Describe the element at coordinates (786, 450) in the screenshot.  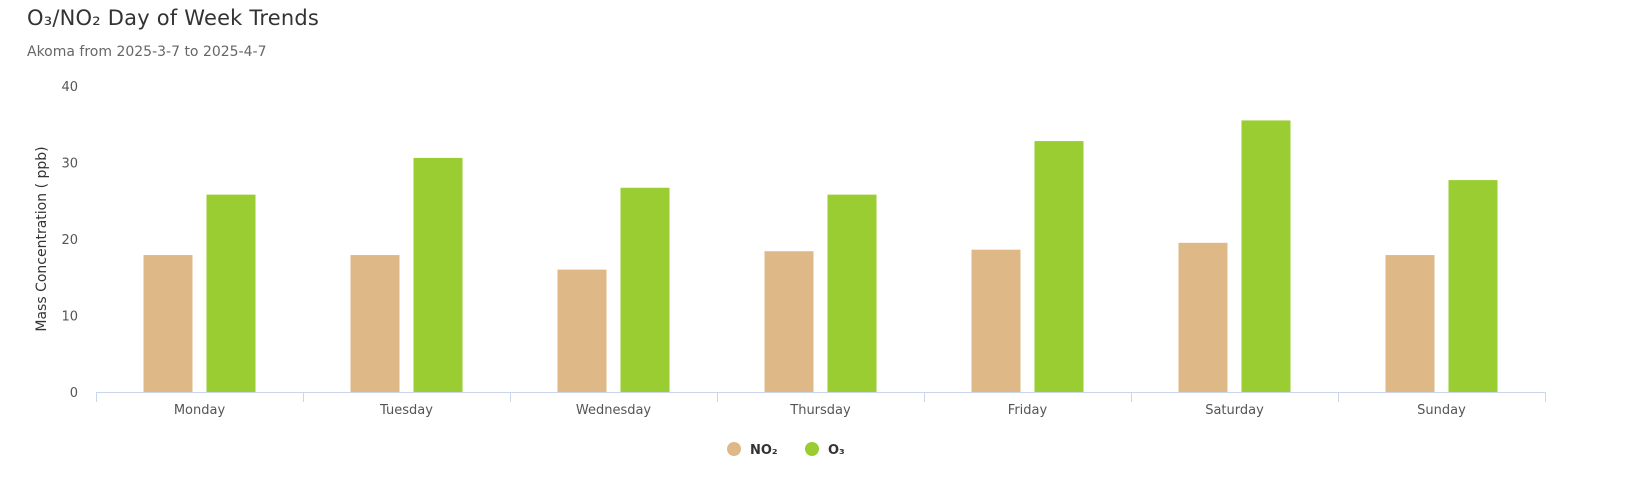
I see `legend: NO₂ O₃` at that location.